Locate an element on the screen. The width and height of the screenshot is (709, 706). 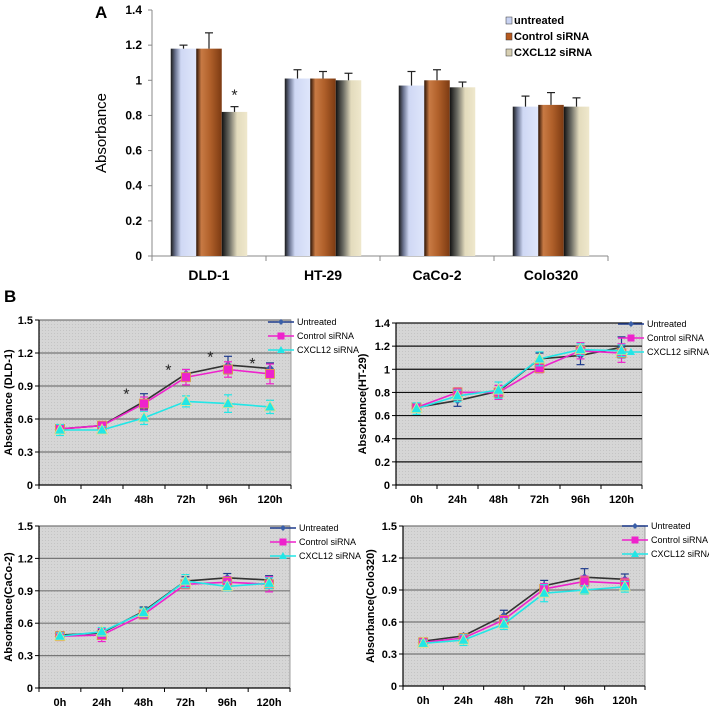
category-label: Colo320 is located at coordinates (551, 275).